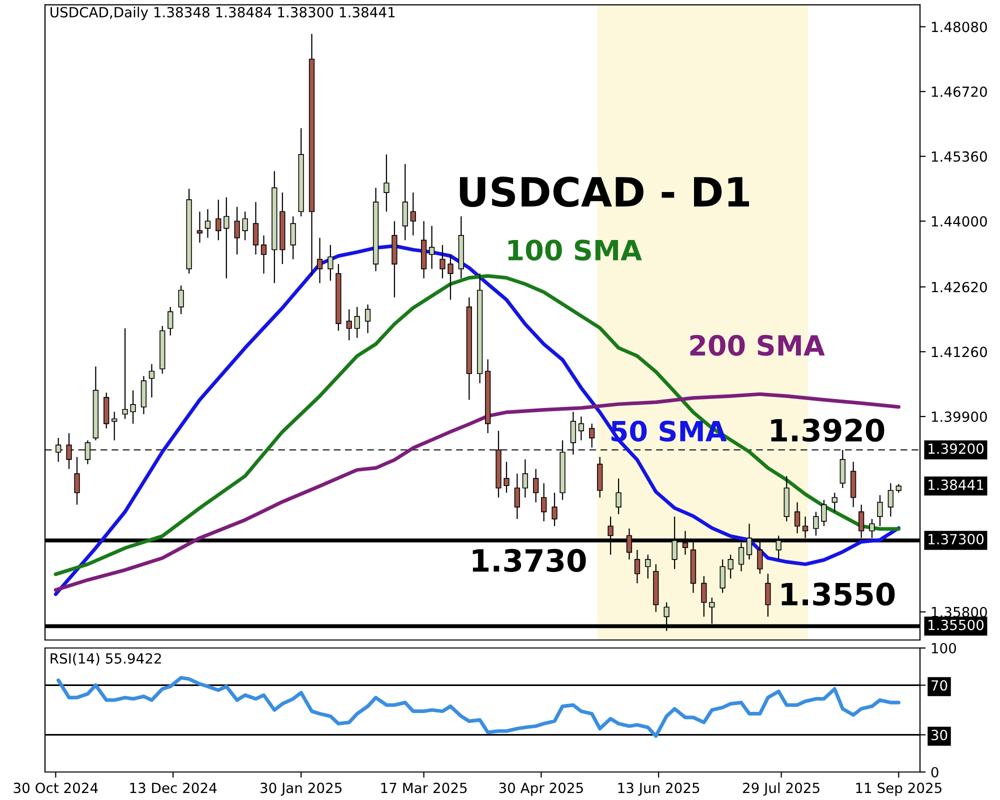  What do you see at coordinates (956, 625) in the screenshot?
I see `ref-line-label: 1.35500` at bounding box center [956, 625].